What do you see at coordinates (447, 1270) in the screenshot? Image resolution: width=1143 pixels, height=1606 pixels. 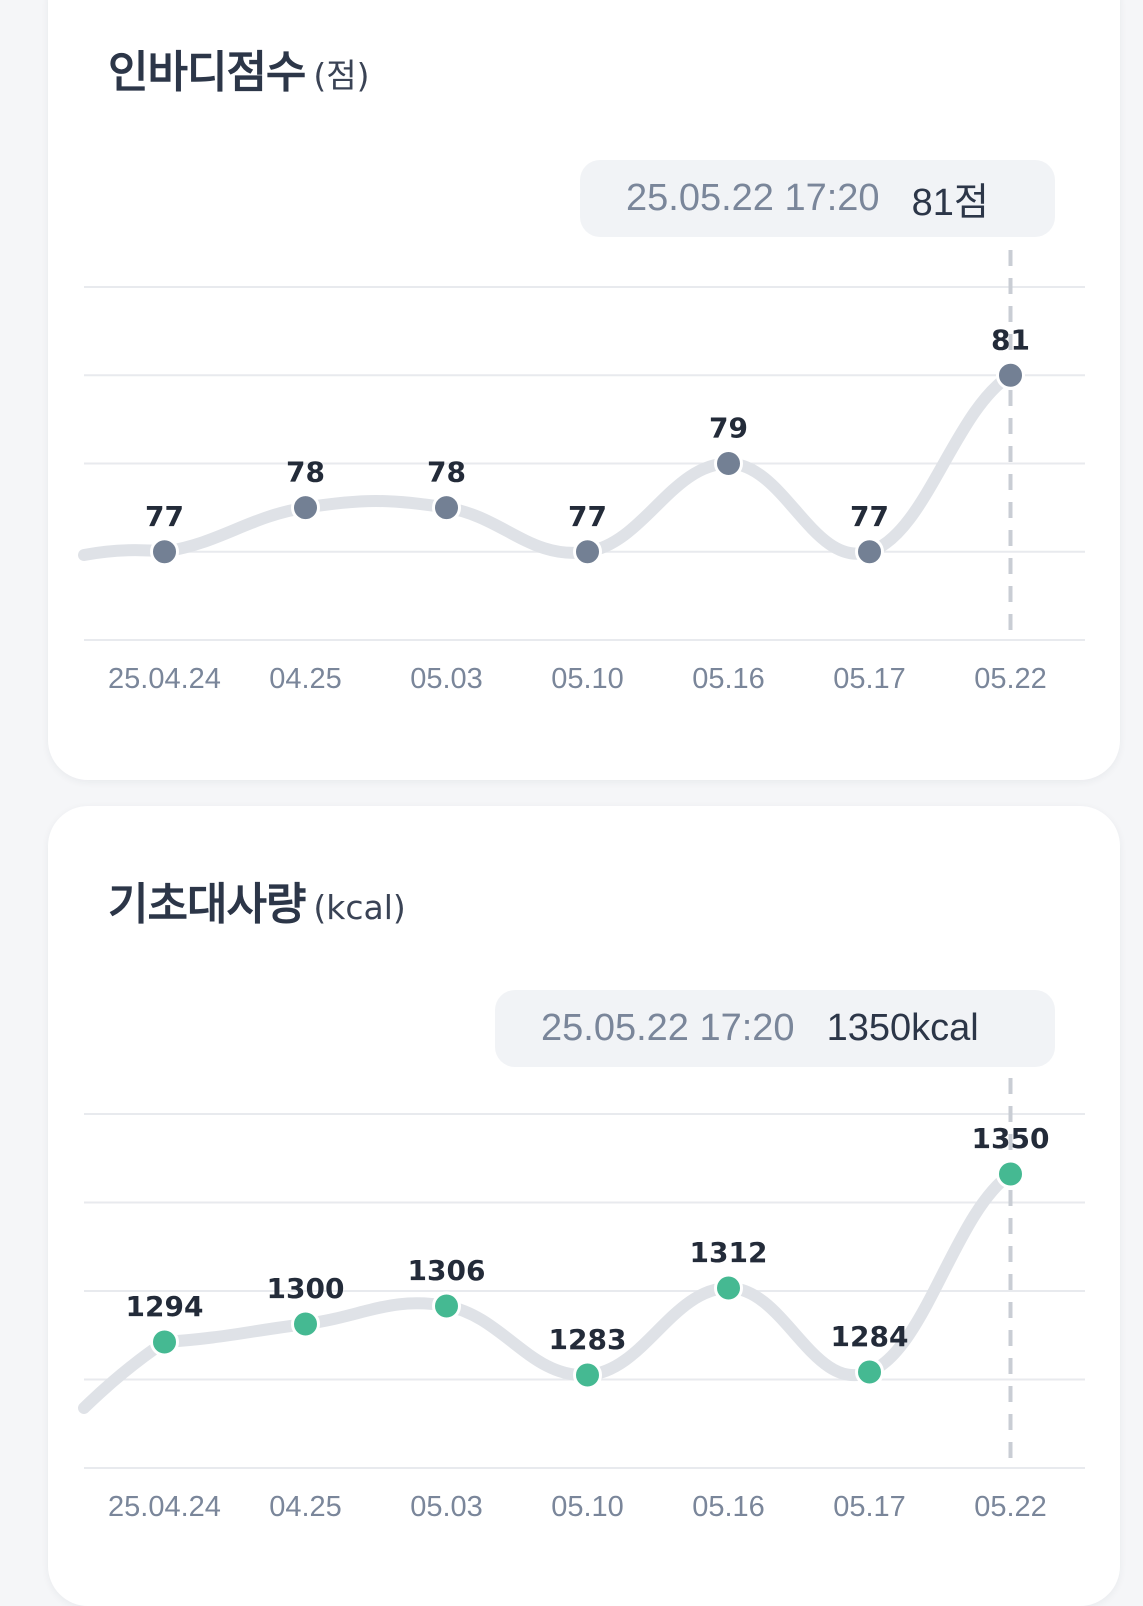 I see `data-label: 1306` at bounding box center [447, 1270].